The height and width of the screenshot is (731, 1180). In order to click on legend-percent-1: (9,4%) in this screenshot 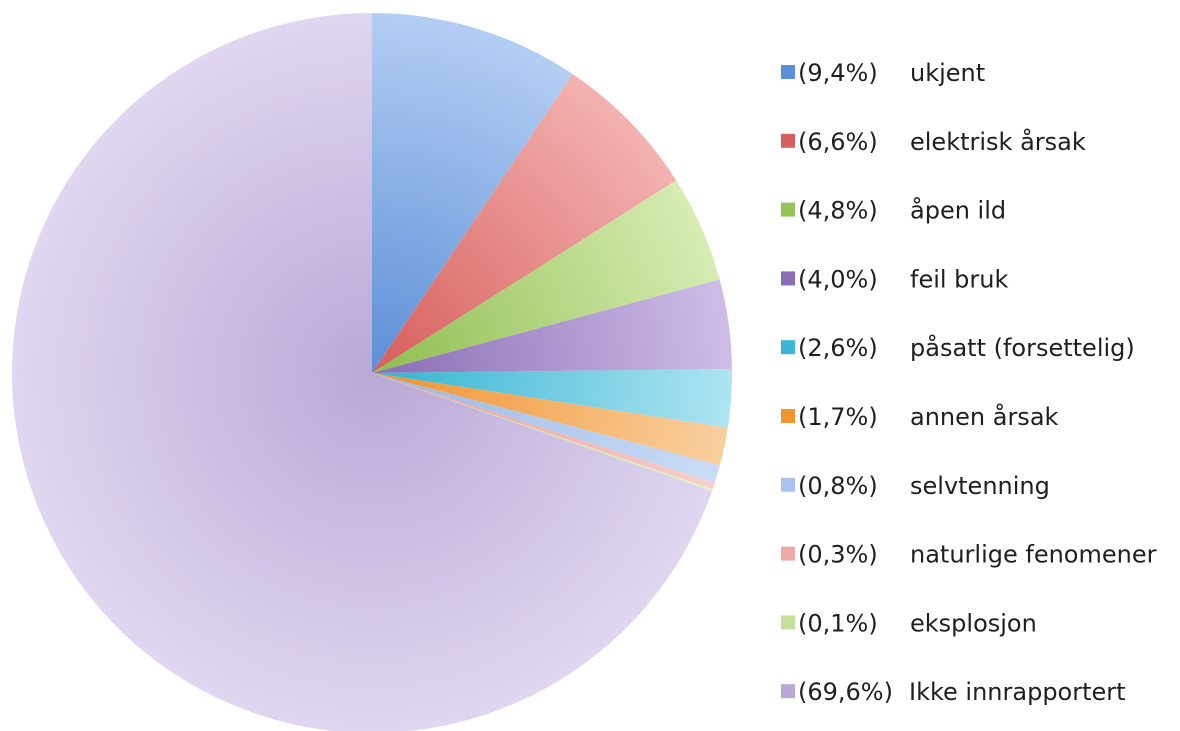, I will do `click(838, 73)`.